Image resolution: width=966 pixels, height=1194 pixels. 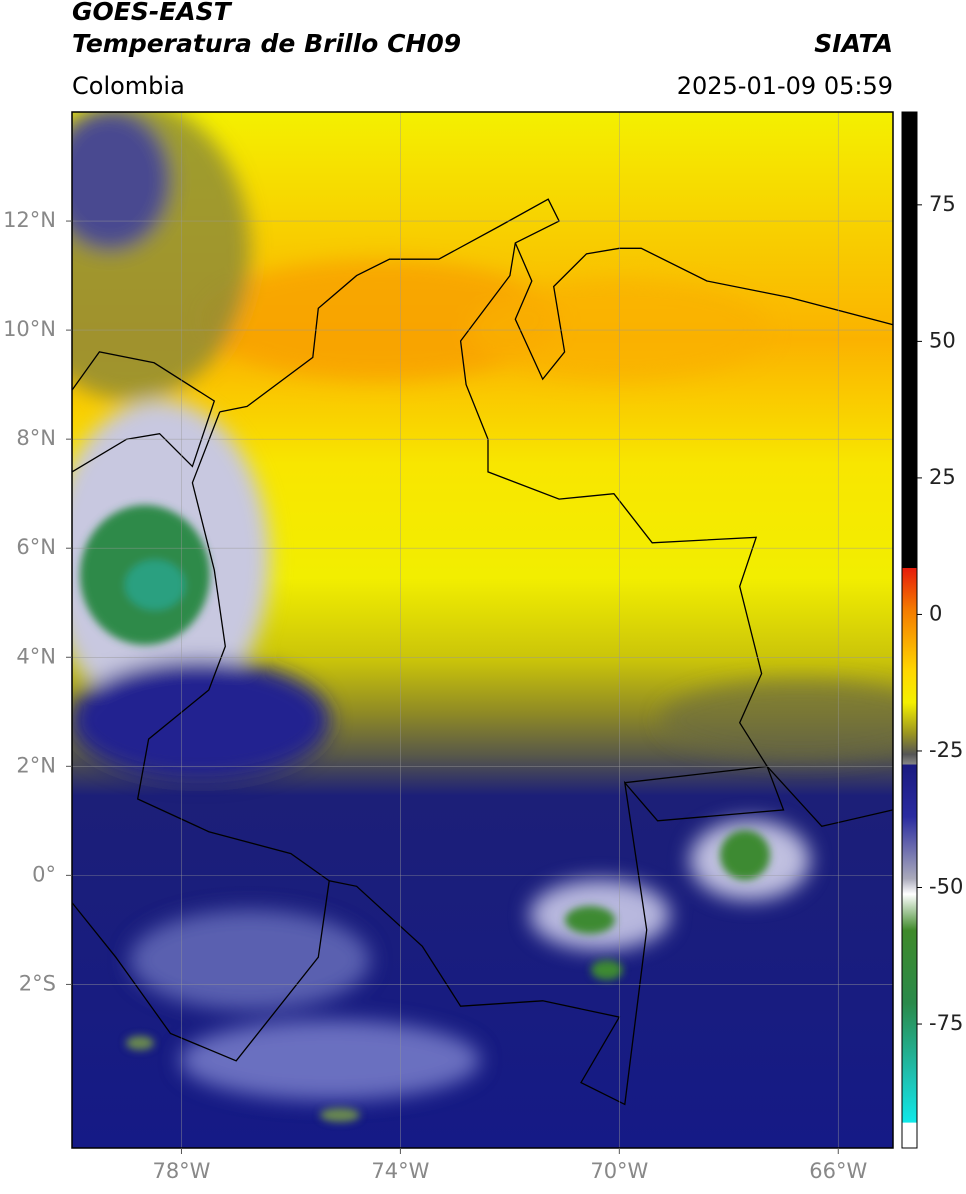 I want to click on y-tick-label: 2°N, so click(x=36, y=765).